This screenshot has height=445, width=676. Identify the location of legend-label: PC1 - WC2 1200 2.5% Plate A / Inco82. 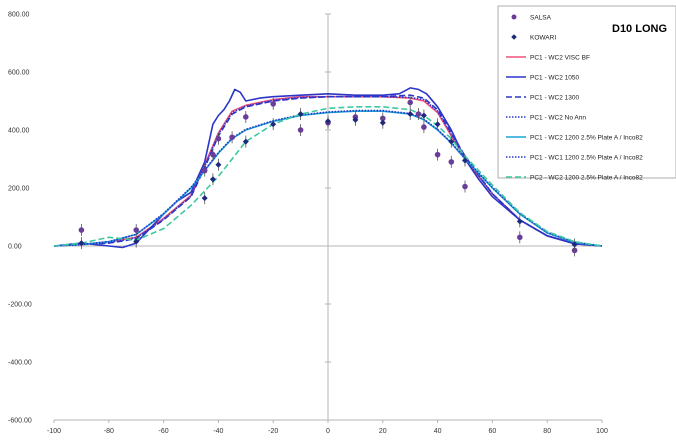
(586, 137).